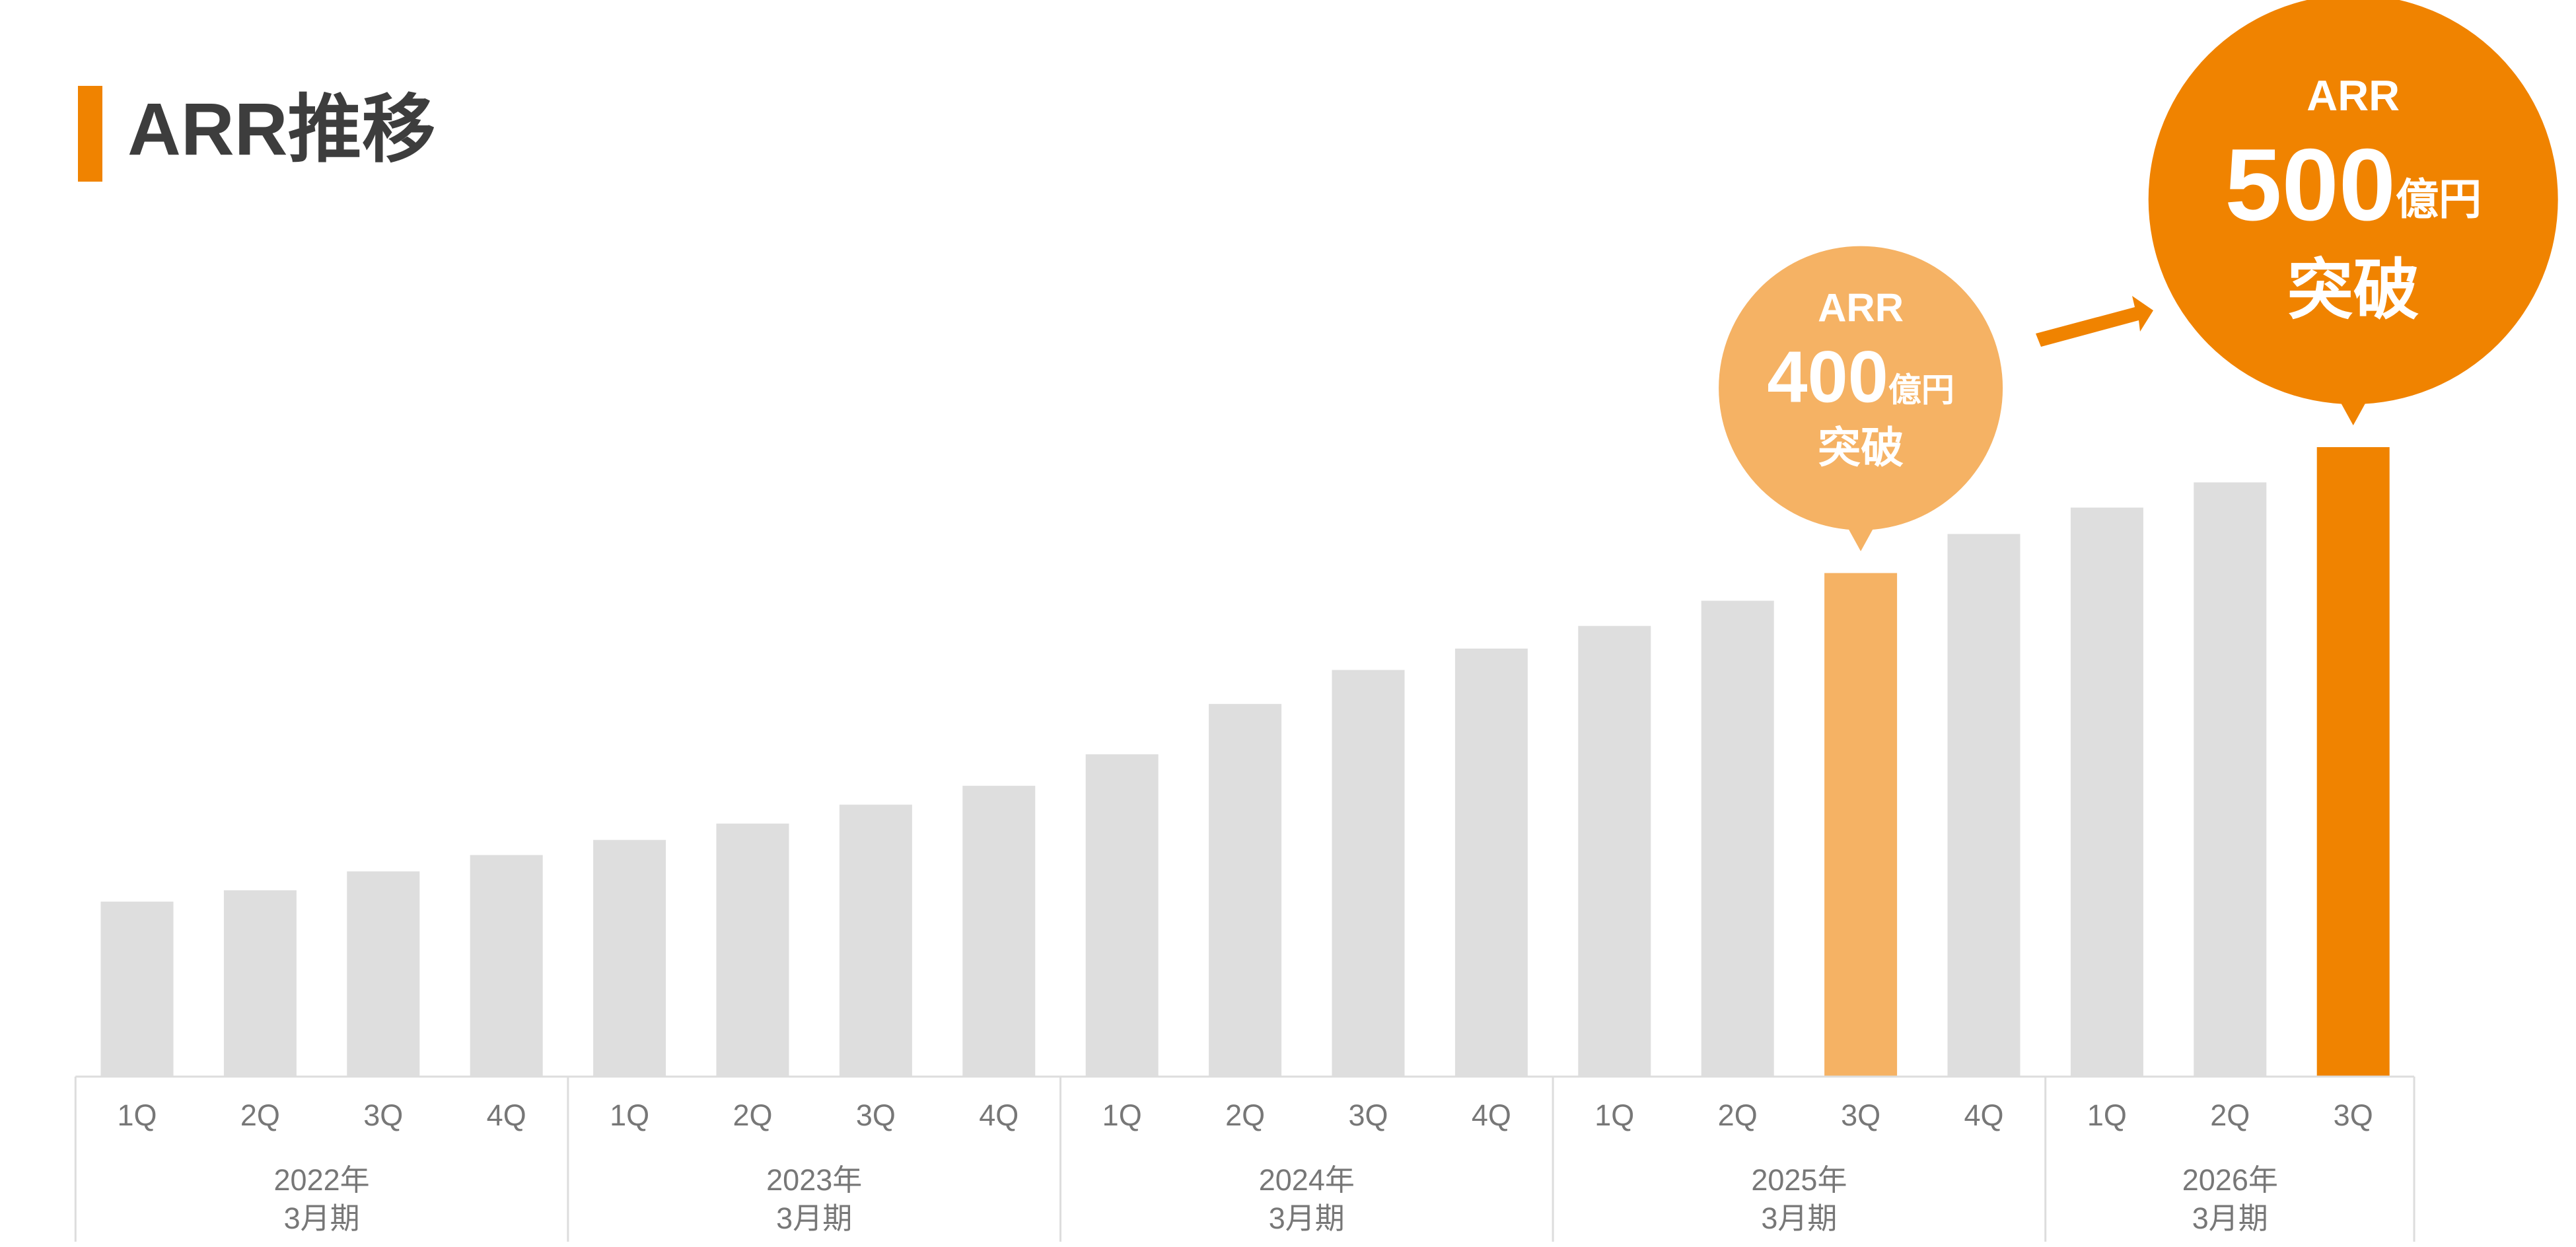 The height and width of the screenshot is (1247, 2576). I want to click on callout-amount: 400億円, so click(1860, 377).